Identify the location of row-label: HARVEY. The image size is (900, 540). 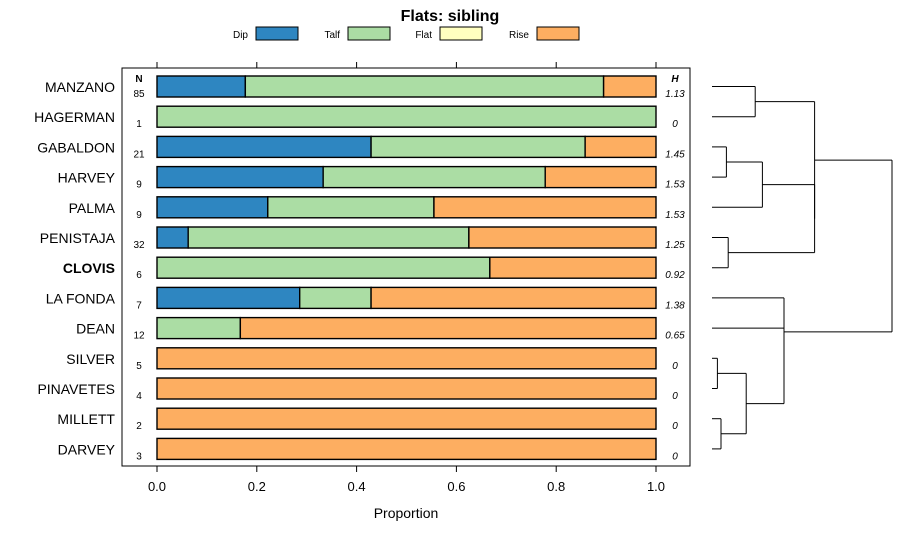
(87, 178).